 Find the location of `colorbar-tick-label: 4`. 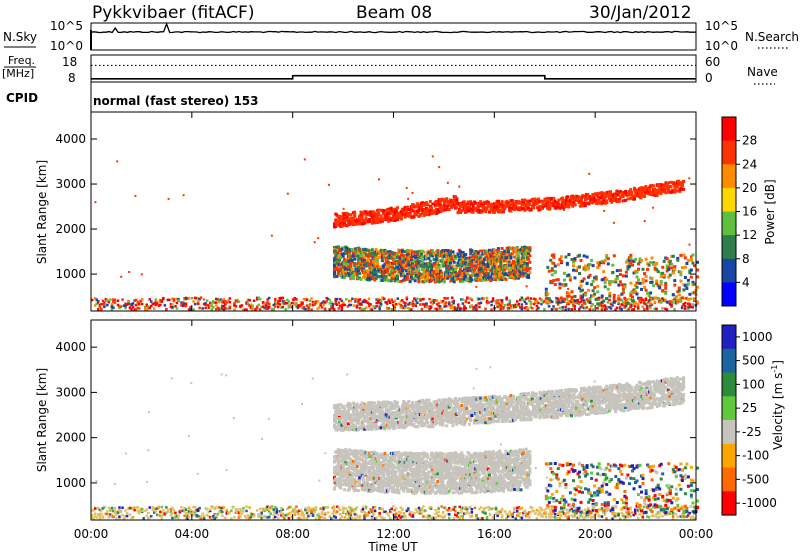

colorbar-tick-label: 4 is located at coordinates (746, 282).